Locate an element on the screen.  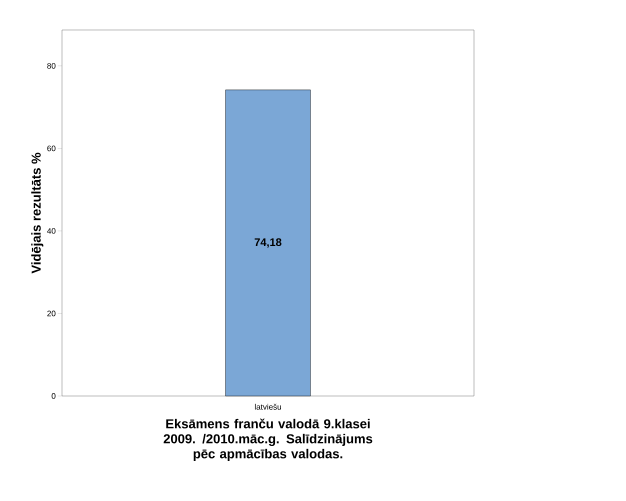
x-axis-title: Eksāmens franču valodā 9.klasei 2009. /2010.māc.g. Salīdzinājums pēc apmācības valodas. is located at coordinates (268, 439).